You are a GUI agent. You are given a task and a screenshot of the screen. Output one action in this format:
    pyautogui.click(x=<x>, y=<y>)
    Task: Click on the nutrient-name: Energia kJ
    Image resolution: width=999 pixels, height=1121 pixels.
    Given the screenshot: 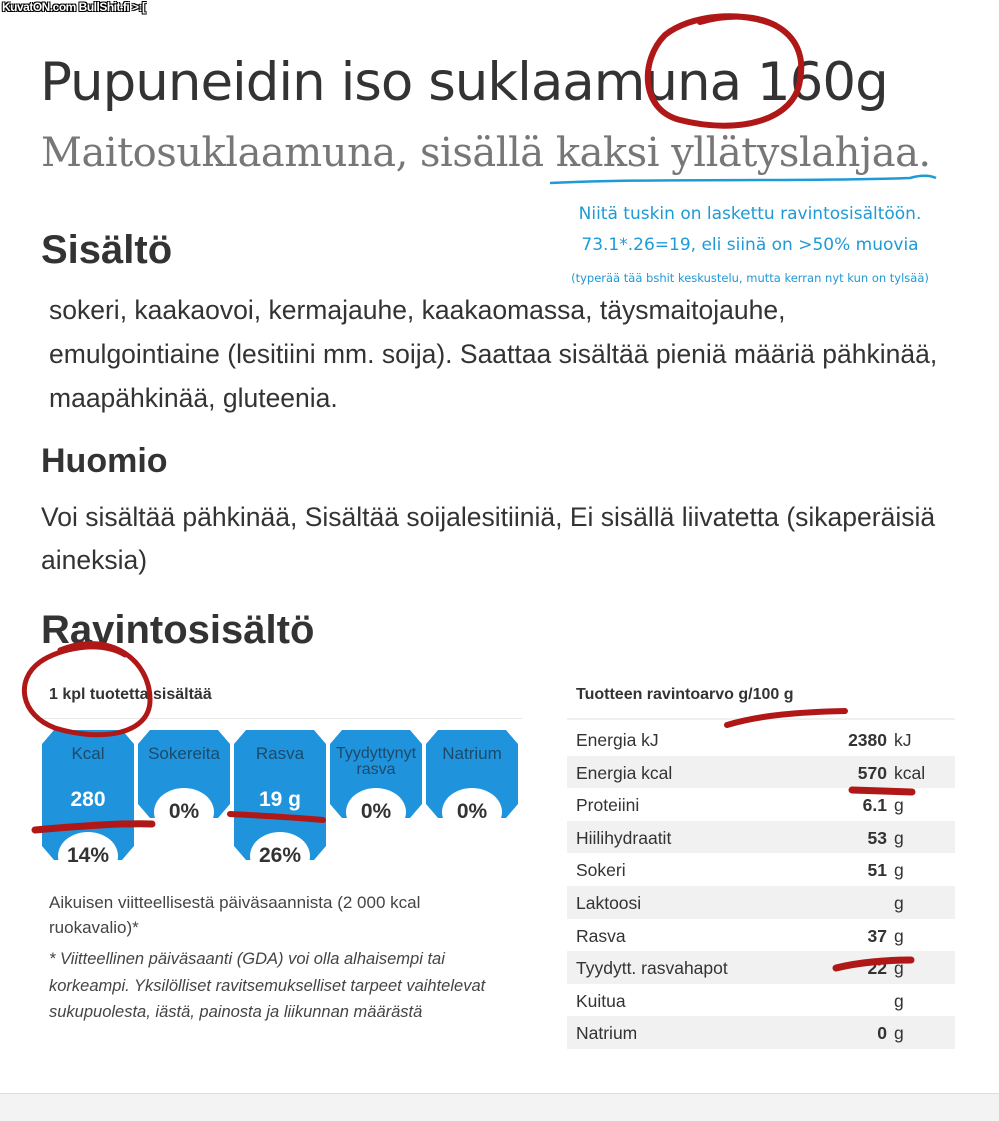 What is the action you would take?
    pyautogui.click(x=617, y=740)
    